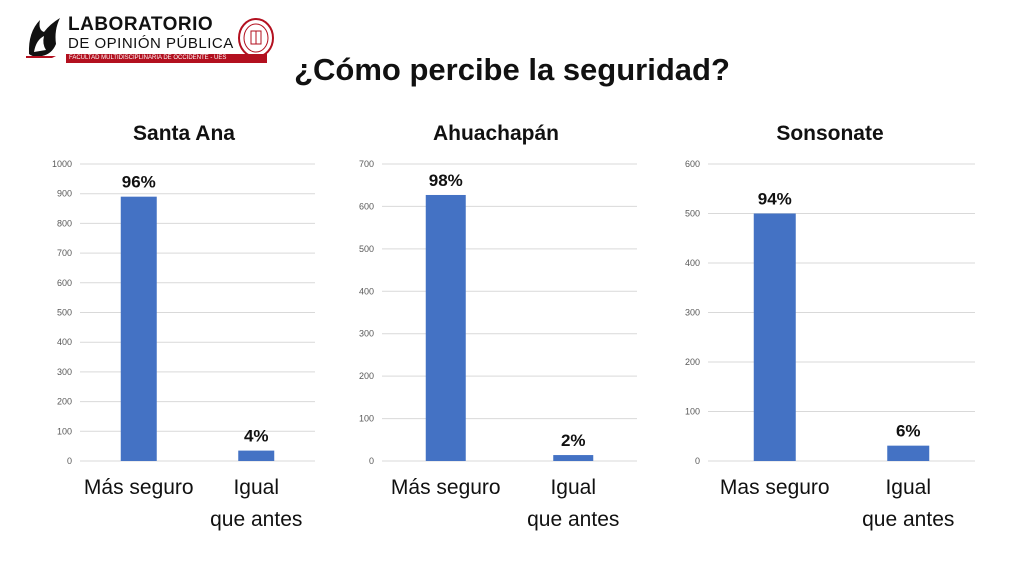 The image size is (1024, 576). Describe the element at coordinates (446, 180) in the screenshot. I see `data-label: 98%` at that location.